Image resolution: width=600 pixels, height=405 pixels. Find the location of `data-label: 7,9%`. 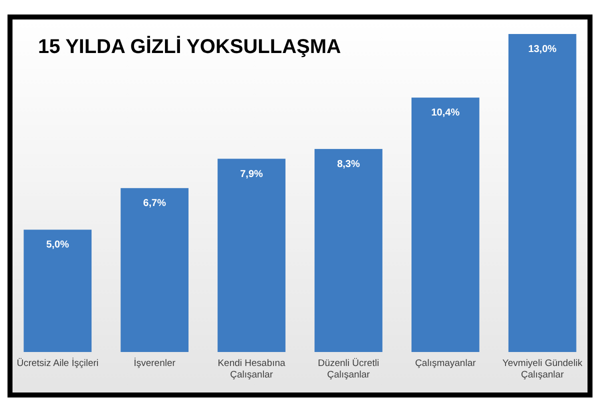

data-label: 7,9% is located at coordinates (252, 174).